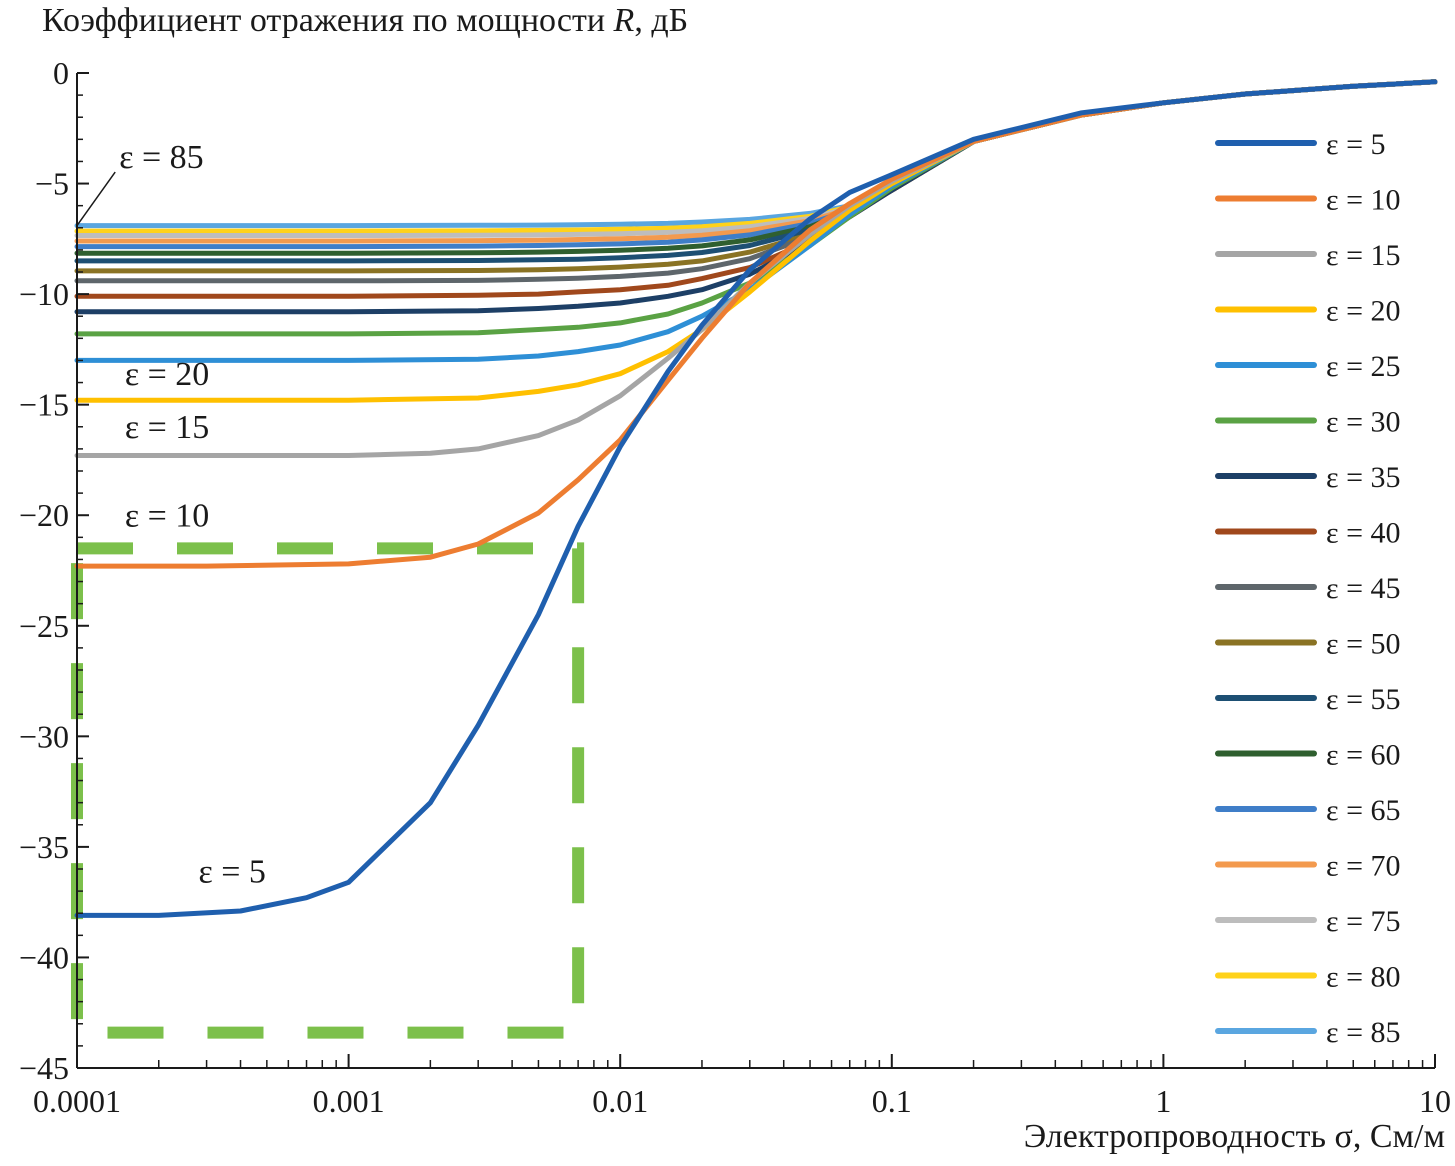  What do you see at coordinates (1363, 810) in the screenshot?
I see `legend-label: ε = 65` at bounding box center [1363, 810].